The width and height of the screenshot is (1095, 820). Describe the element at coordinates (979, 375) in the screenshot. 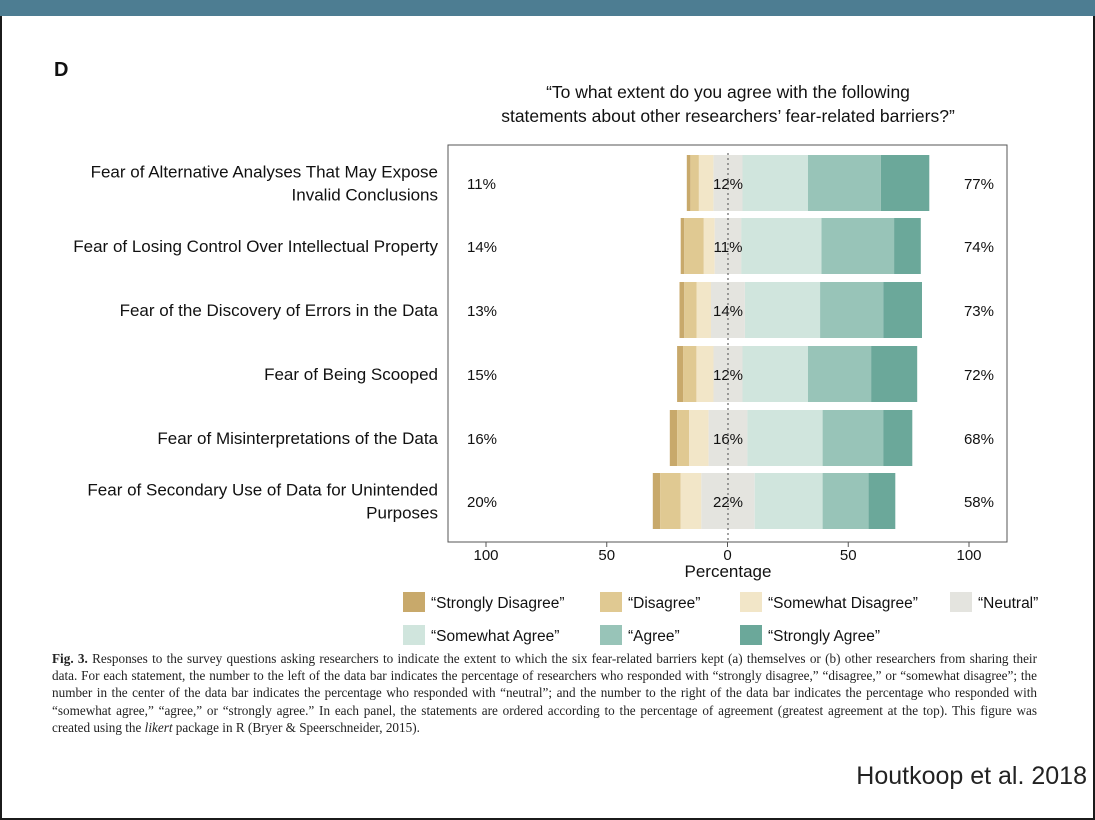

I see `right-value-label: 72%` at that location.